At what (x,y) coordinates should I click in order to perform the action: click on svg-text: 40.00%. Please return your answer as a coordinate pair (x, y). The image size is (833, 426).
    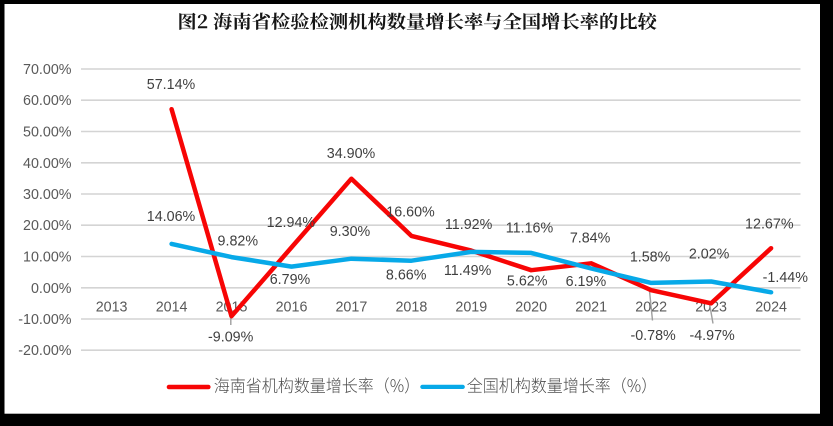
    Looking at the image, I should click on (47, 164).